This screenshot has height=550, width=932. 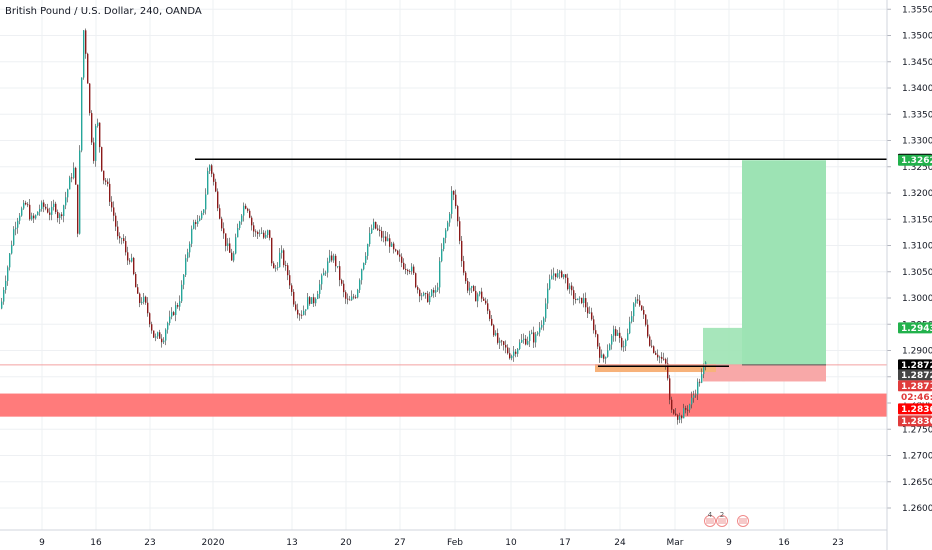 I want to click on price-tag-text: 1.28726, so click(x=916, y=366).